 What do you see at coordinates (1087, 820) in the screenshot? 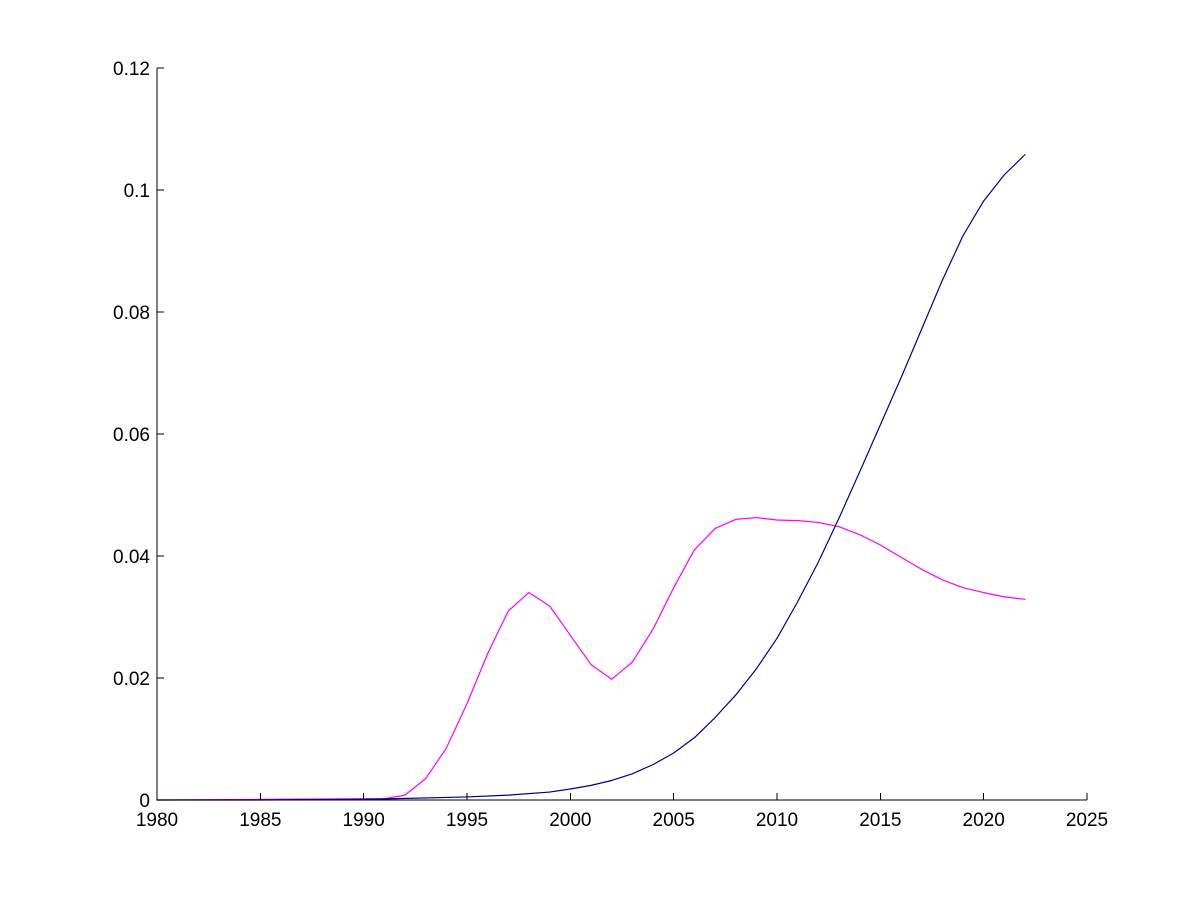
I see `x-tick-label: 2025` at bounding box center [1087, 820].